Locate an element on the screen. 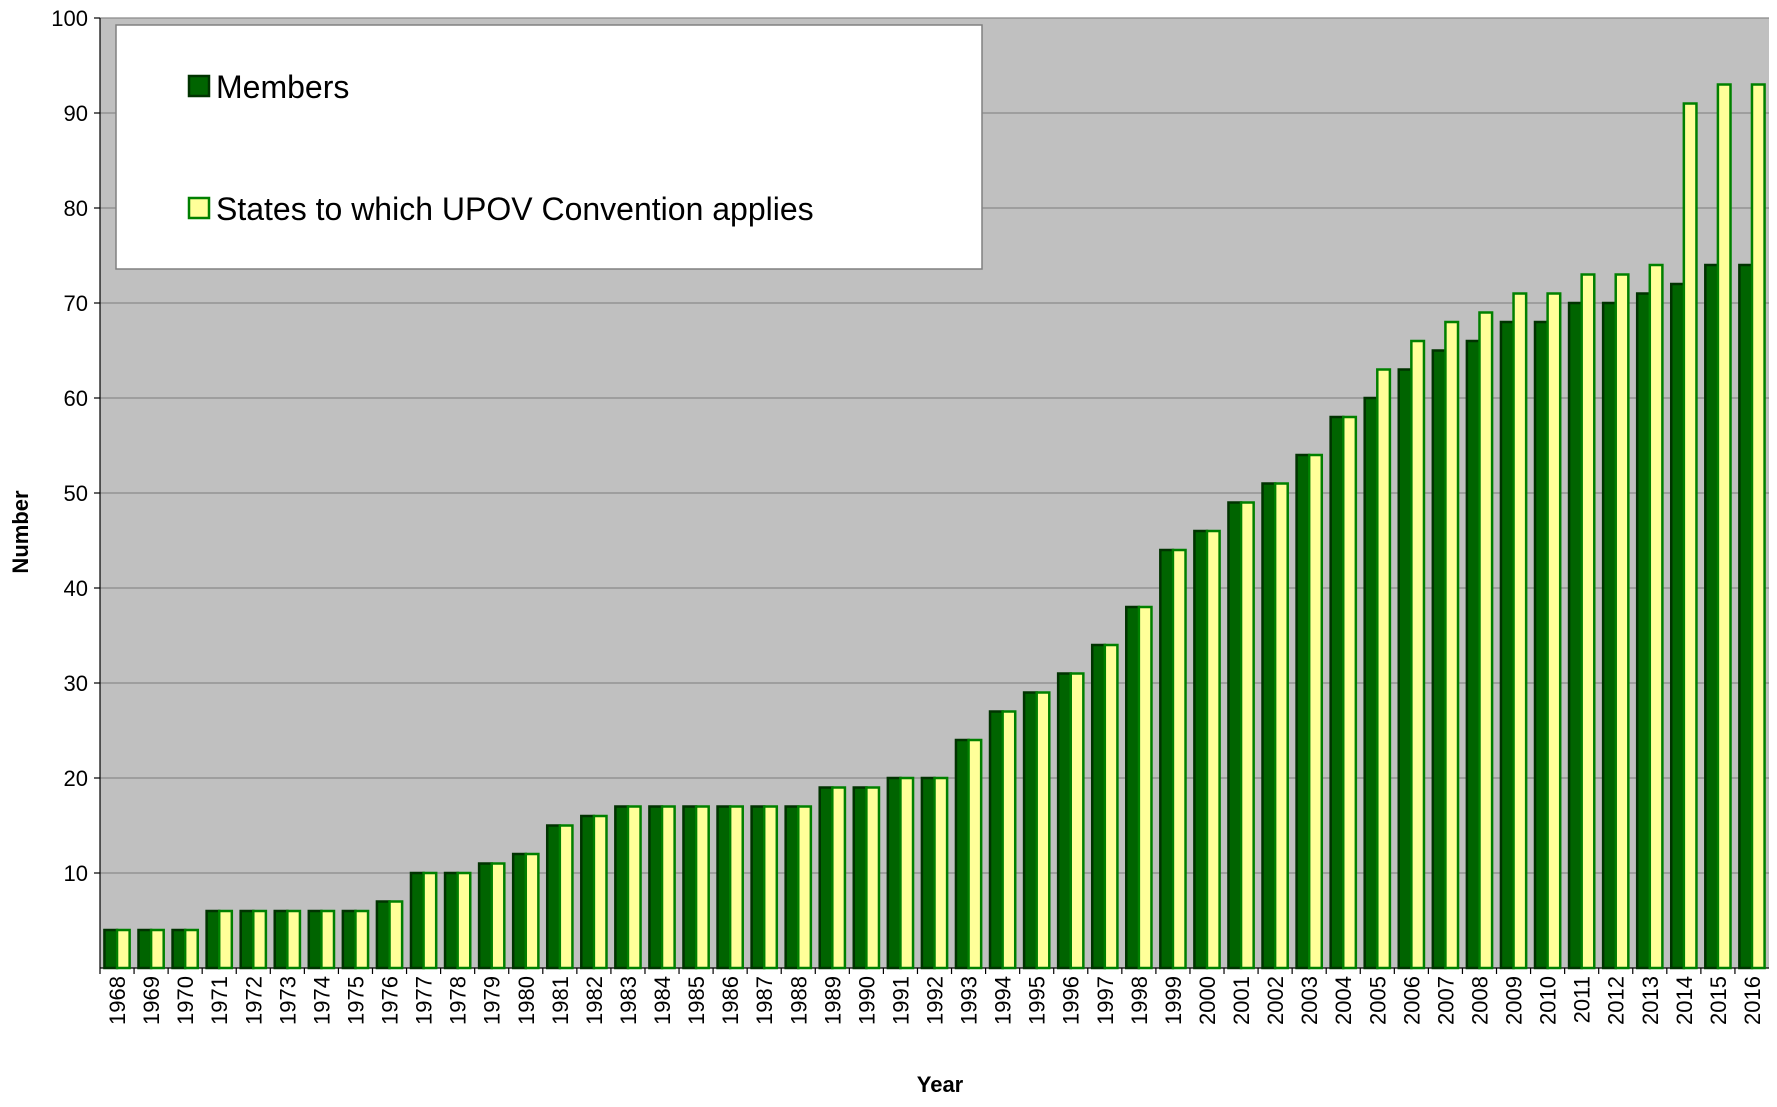 This screenshot has width=1777, height=1107. x-tick-label: 1969 is located at coordinates (151, 1000).